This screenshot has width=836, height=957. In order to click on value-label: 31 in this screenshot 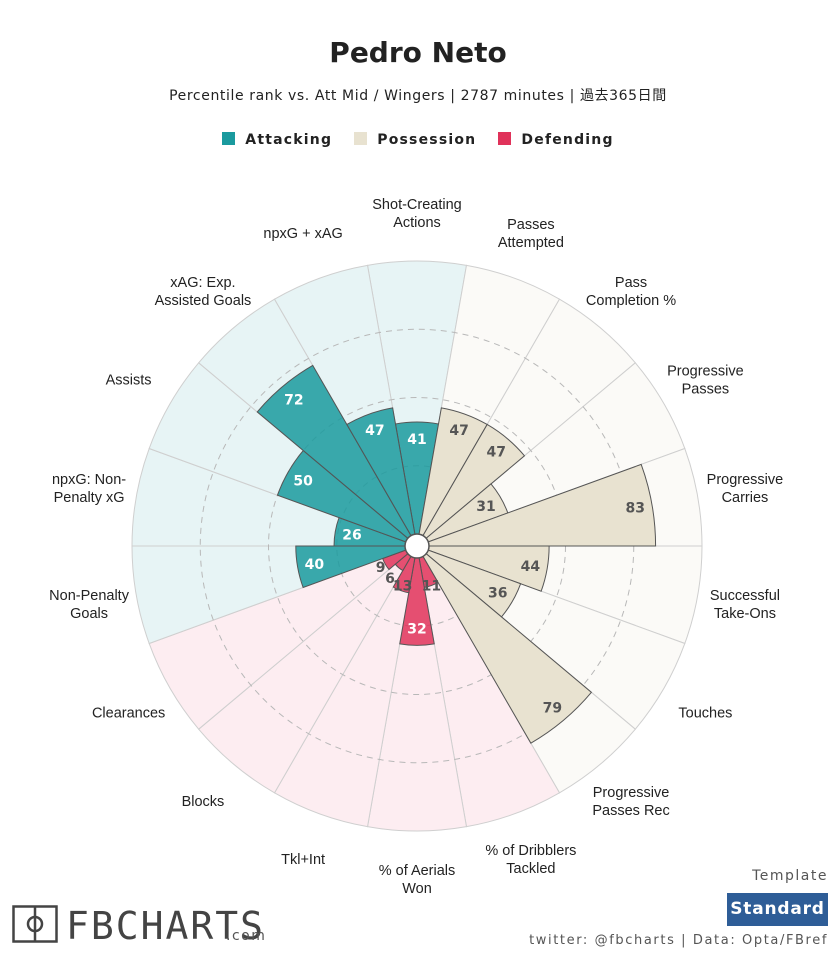, I will do `click(485, 507)`.